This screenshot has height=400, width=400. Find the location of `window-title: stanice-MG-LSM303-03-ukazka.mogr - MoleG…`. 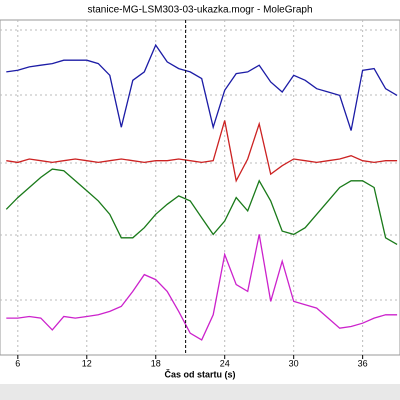

window-title: stanice-MG-LSM303-03-ukazka.mogr - MoleG… is located at coordinates (199, 10).